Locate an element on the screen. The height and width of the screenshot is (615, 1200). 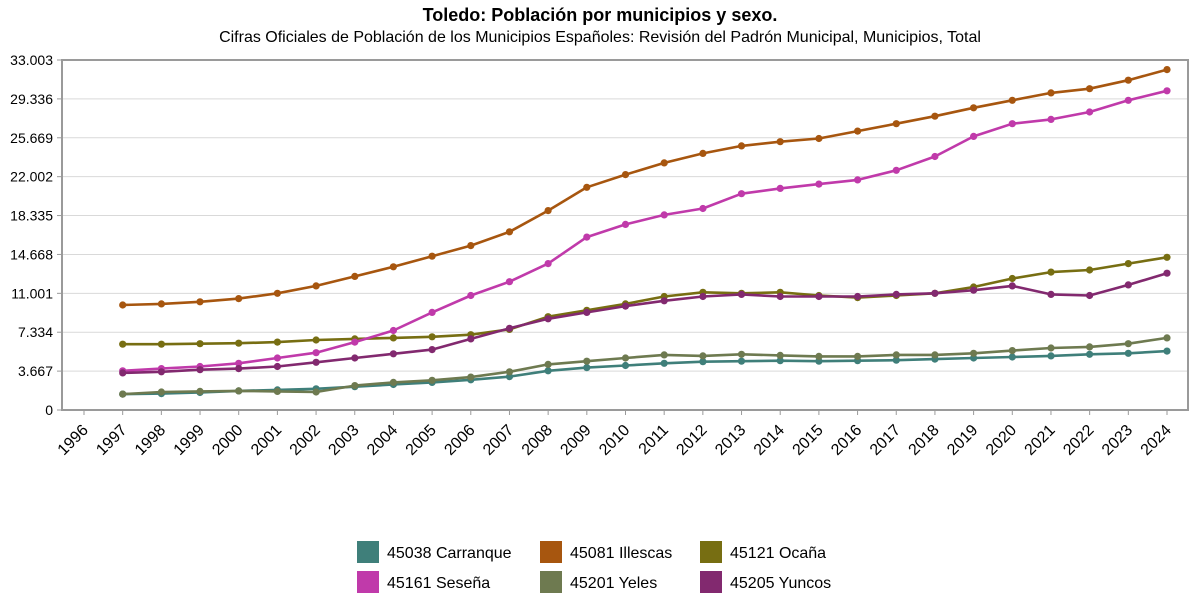
legend-item-45081-illescas: 45081 Illescas is located at coordinates (606, 552).